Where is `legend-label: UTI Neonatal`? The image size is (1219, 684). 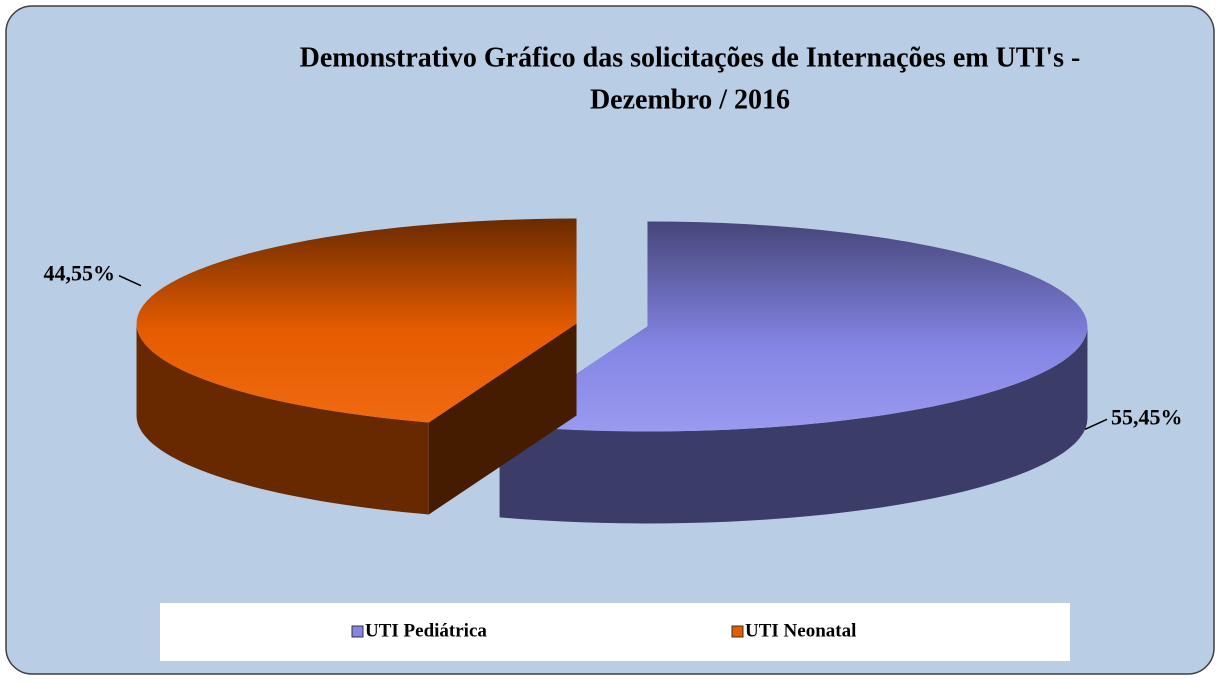 legend-label: UTI Neonatal is located at coordinates (800, 630).